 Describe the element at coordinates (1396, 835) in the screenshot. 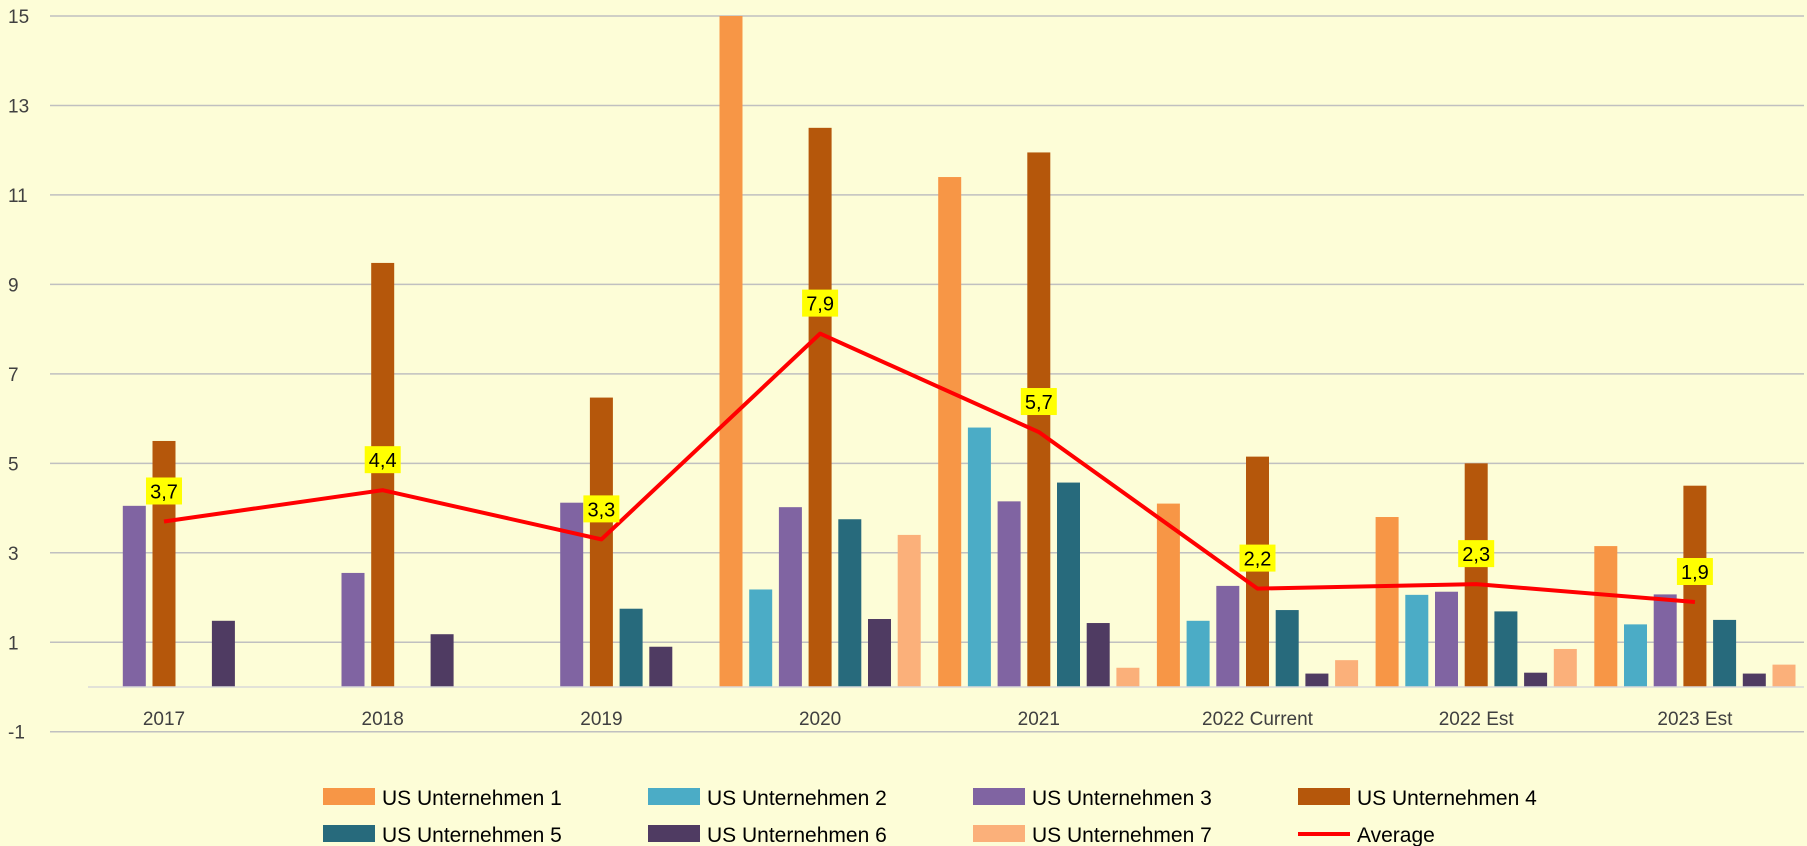

I see `legend-label: Average` at that location.